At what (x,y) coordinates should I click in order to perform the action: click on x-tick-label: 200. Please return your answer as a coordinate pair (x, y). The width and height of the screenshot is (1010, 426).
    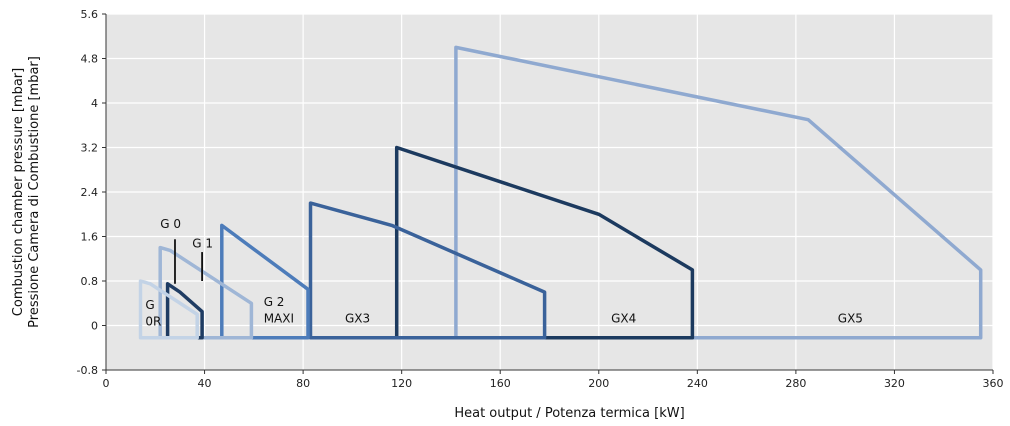
    Looking at the image, I should click on (598, 383).